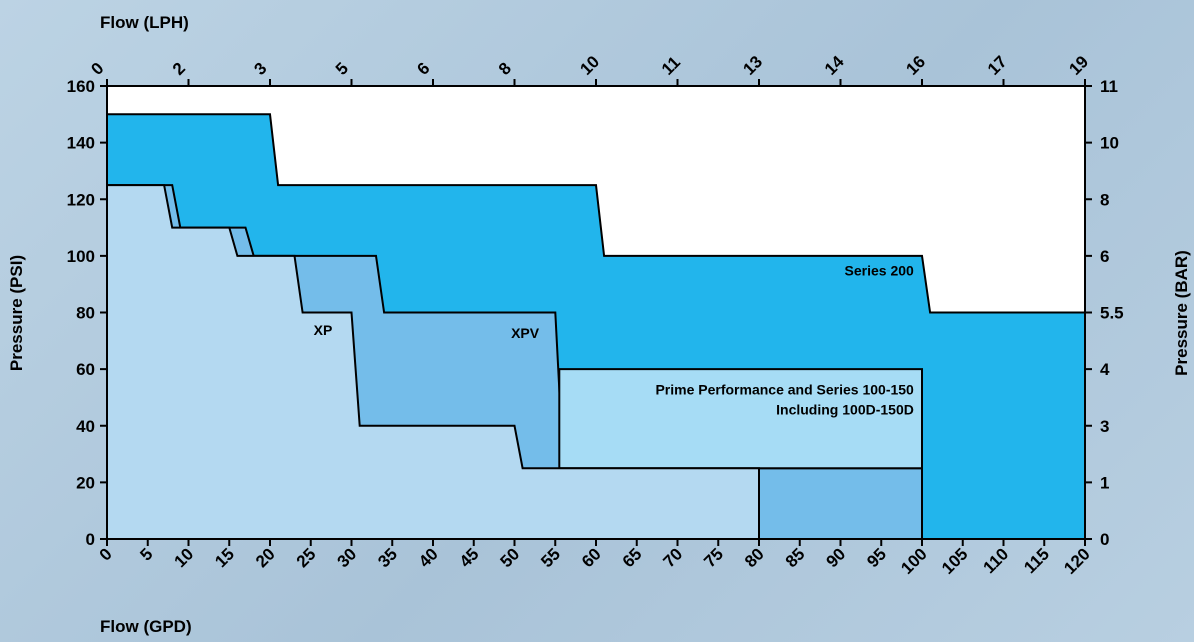 The height and width of the screenshot is (642, 1194). I want to click on top-tick-label: 8, so click(505, 69).